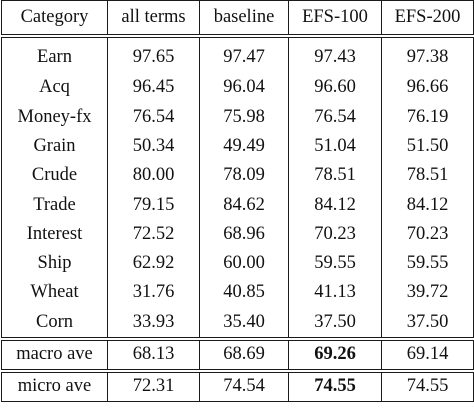  What do you see at coordinates (153, 19) in the screenshot?
I see `column-header-all-terms: all terms` at bounding box center [153, 19].